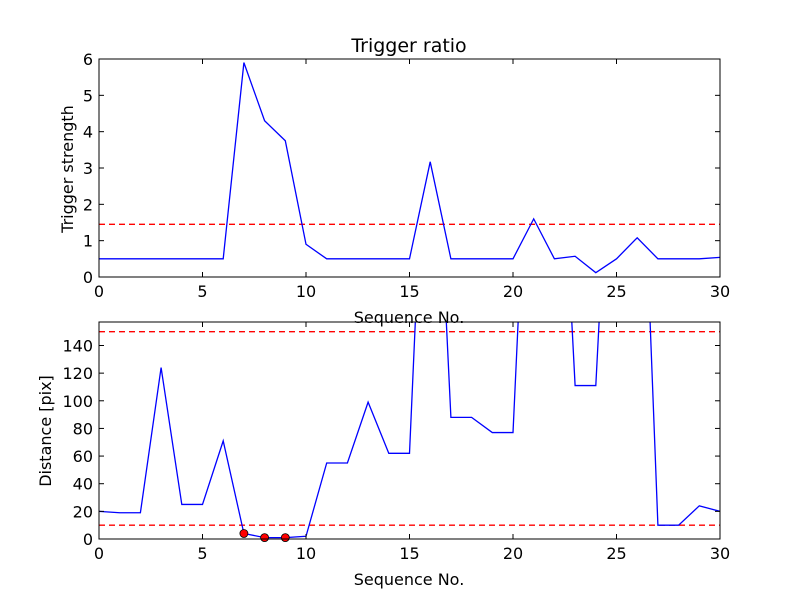 This screenshot has height=600, width=800. I want to click on y-tick-label: 40, so click(83, 484).